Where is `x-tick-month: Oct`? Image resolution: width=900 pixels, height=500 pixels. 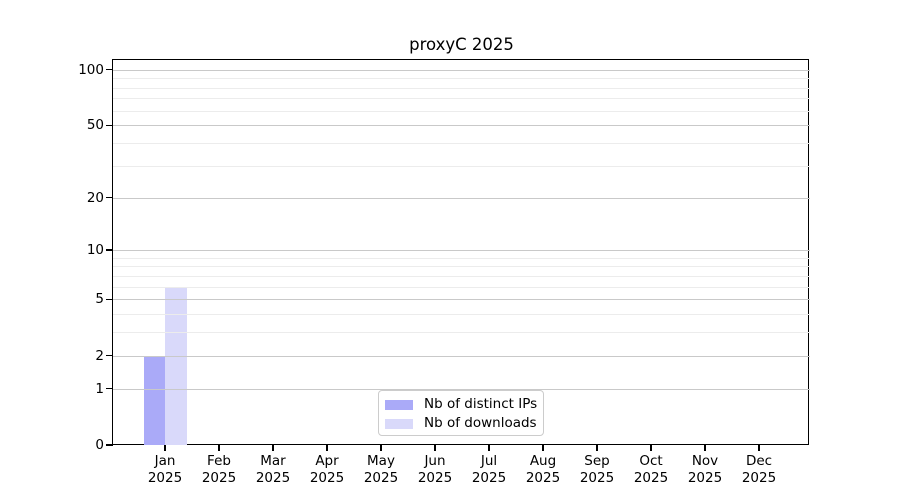 x-tick-month: Oct is located at coordinates (651, 461).